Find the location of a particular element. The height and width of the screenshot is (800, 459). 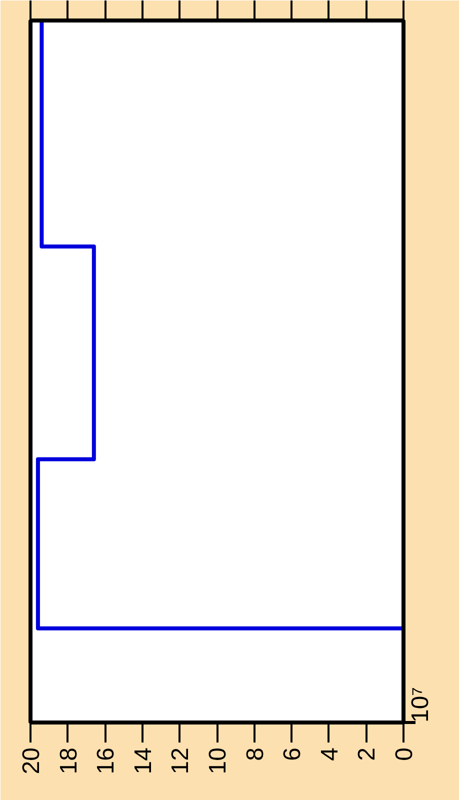

x-tick-label: 0 is located at coordinates (404, 754).